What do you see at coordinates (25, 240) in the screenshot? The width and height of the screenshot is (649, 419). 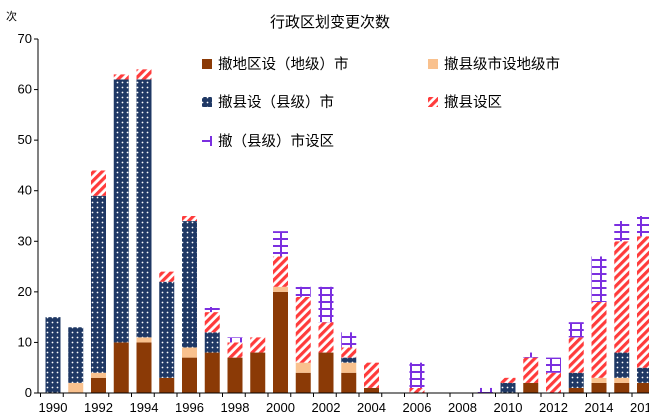 I see `y-tick-label: 30` at bounding box center [25, 240].